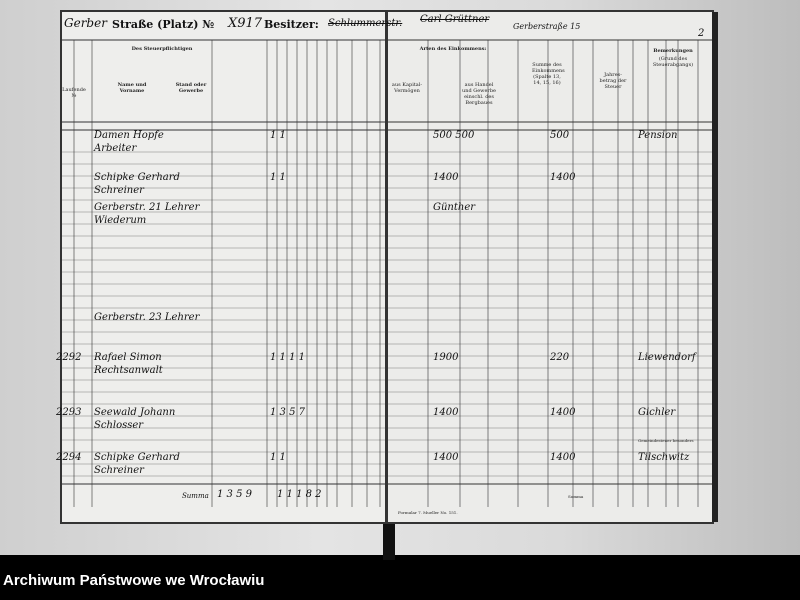 This screenshot has height=600, width=800. What do you see at coordinates (365, 23) in the screenshot?
I see `owner-handwritten: Schlummerstr.` at bounding box center [365, 23].